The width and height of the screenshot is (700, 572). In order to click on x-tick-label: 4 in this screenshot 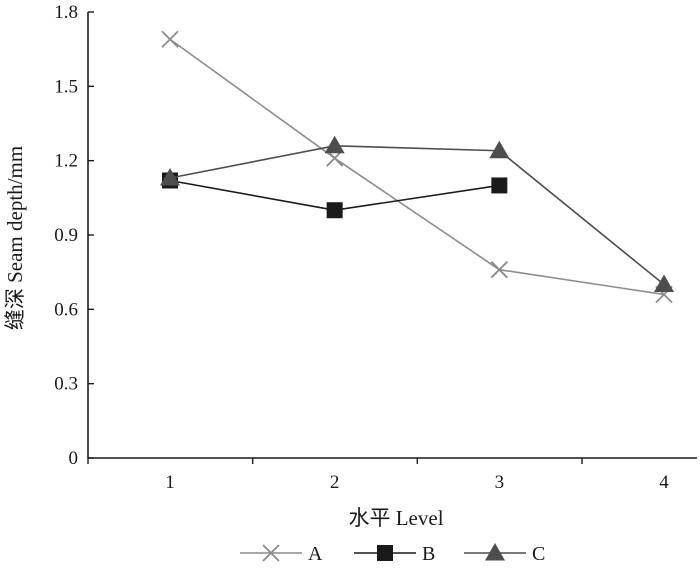, I will do `click(664, 482)`.